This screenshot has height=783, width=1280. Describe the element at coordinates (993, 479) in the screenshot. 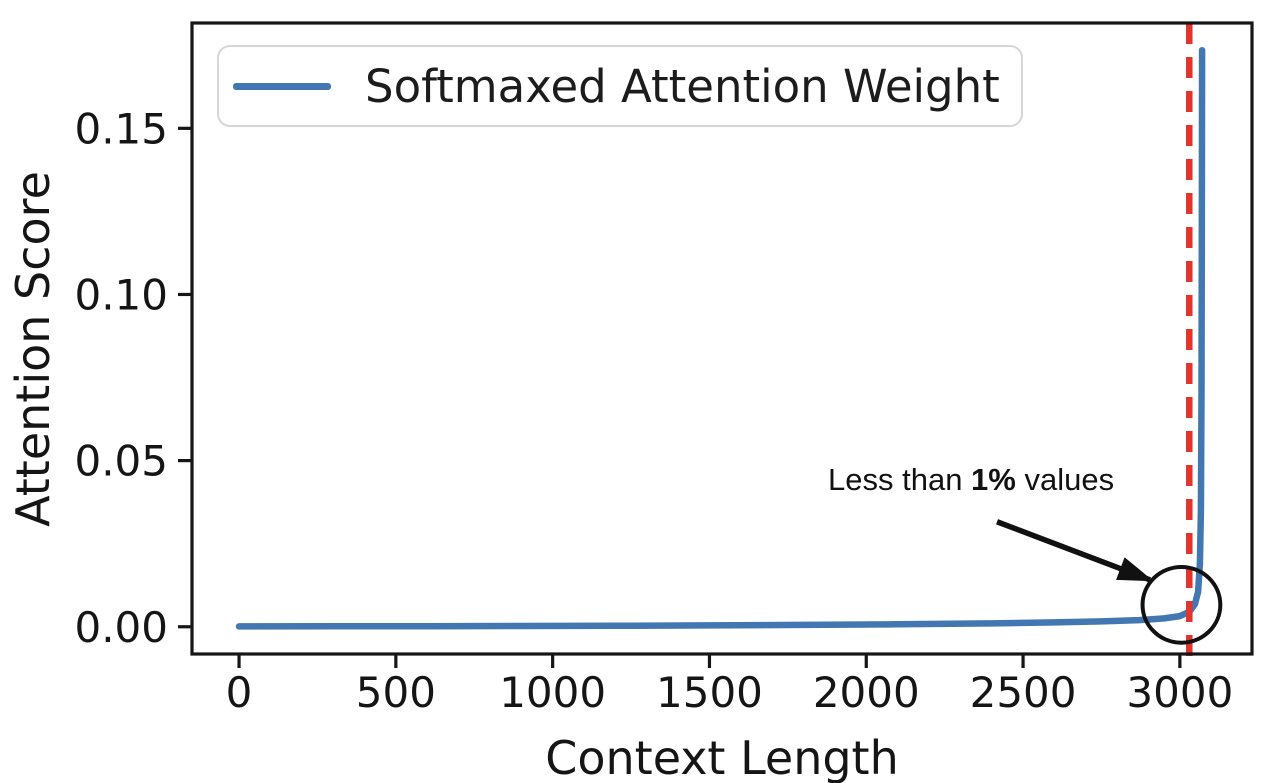

I see `annotation-bold: 1%` at that location.